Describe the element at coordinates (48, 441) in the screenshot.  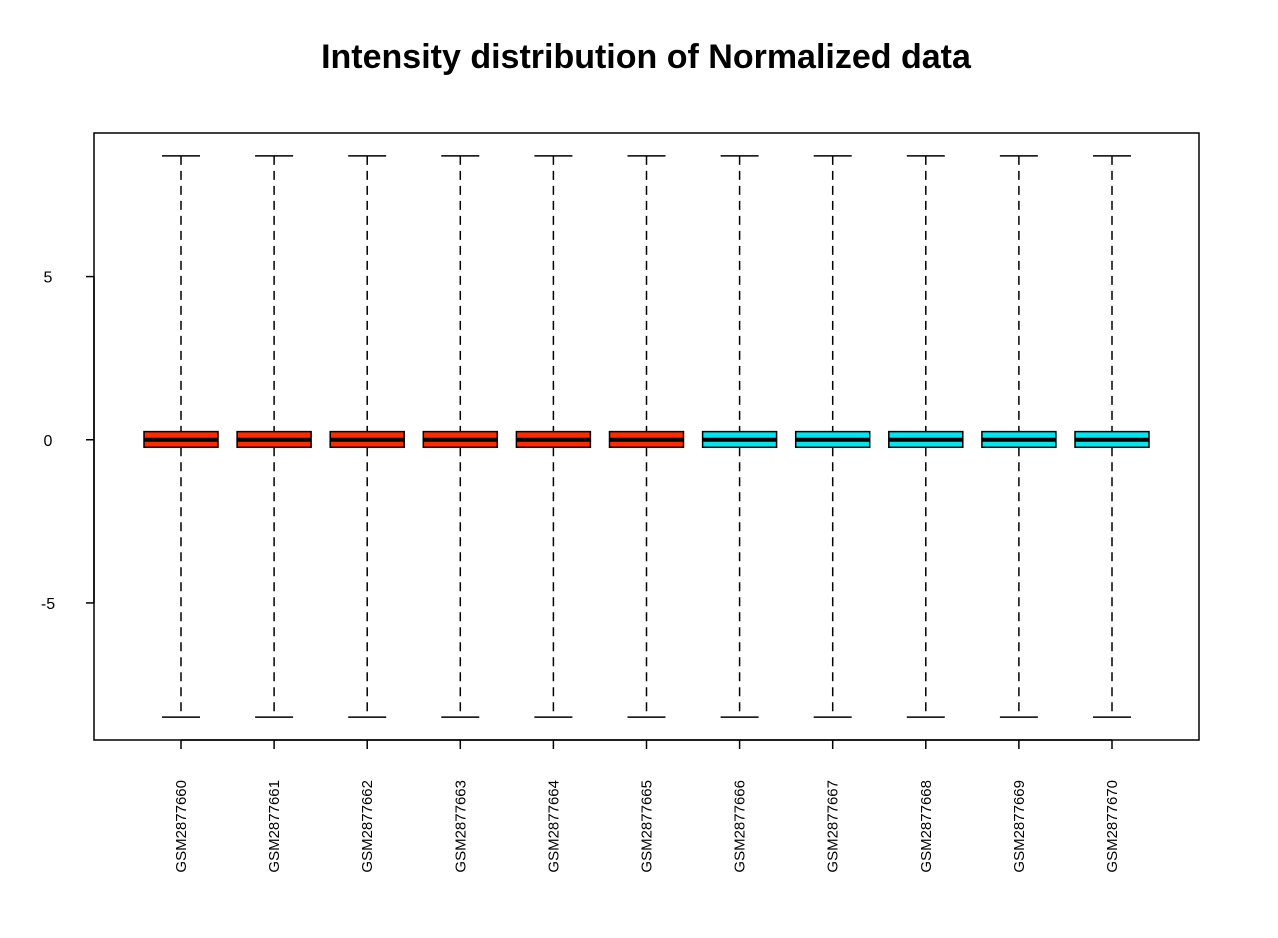
I see `y-tick-label: 0` at that location.